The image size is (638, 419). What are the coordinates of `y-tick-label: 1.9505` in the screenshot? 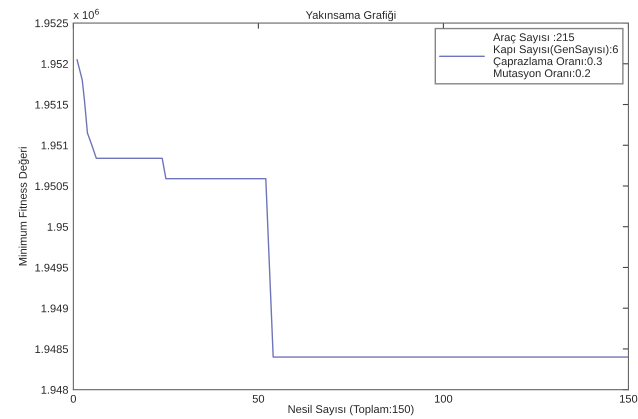 It's located at (51, 186).